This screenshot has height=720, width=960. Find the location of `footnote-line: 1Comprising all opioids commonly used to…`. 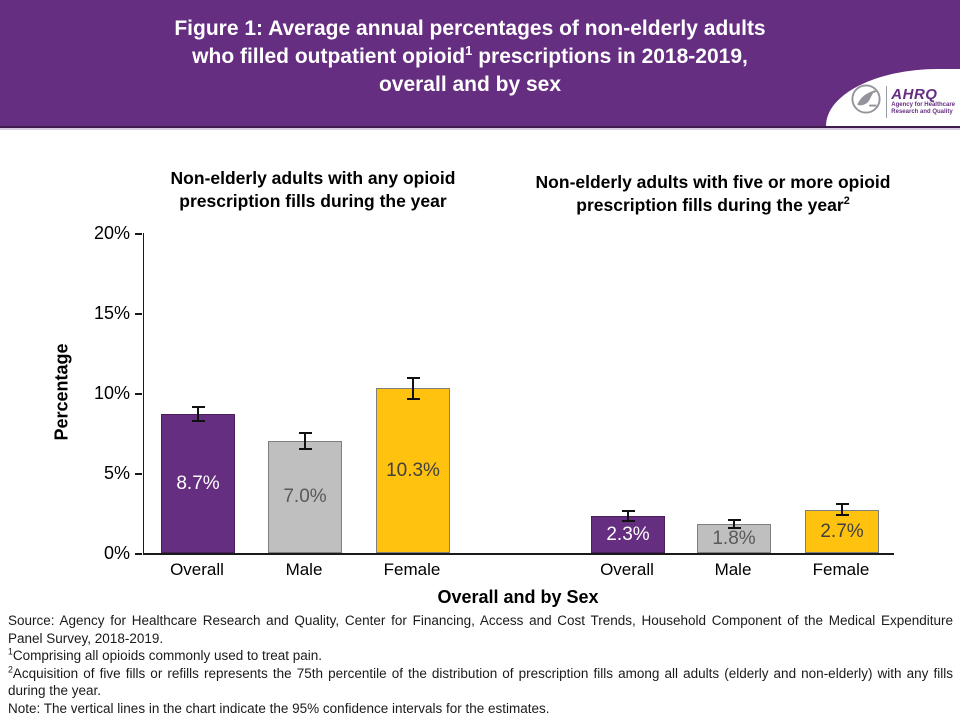

footnote-line: 1Comprising all opioids commonly used to… is located at coordinates (165, 654).